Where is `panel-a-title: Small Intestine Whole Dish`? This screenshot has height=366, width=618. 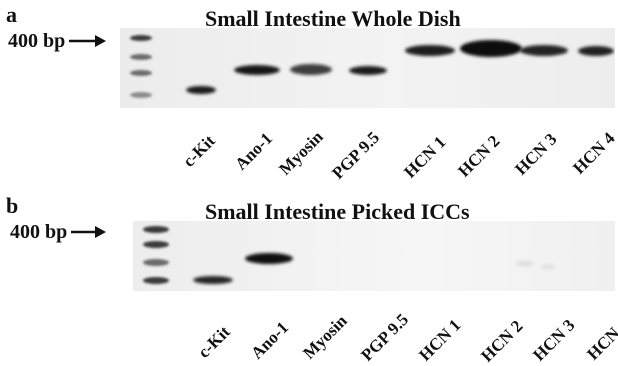
panel-a-title: Small Intestine Whole Dish is located at coordinates (333, 18).